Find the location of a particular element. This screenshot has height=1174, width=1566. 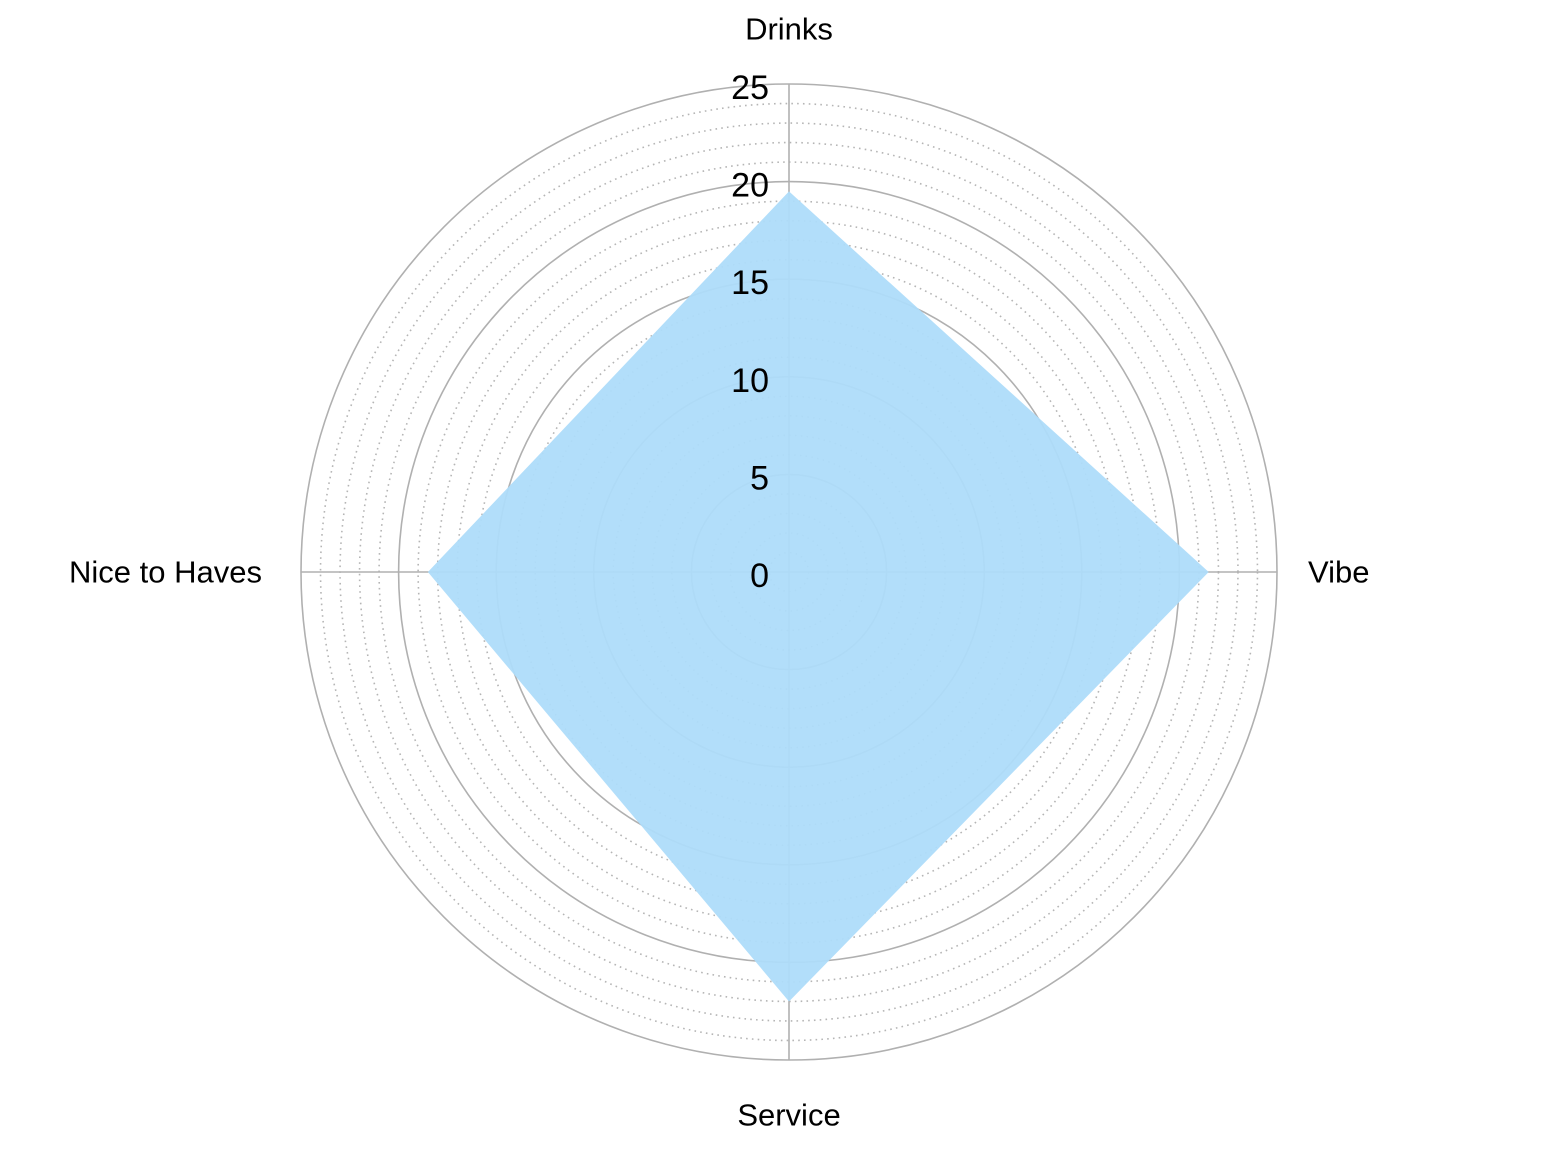

tick-labels: 0 5 10 15 20 25 is located at coordinates (750, 332).